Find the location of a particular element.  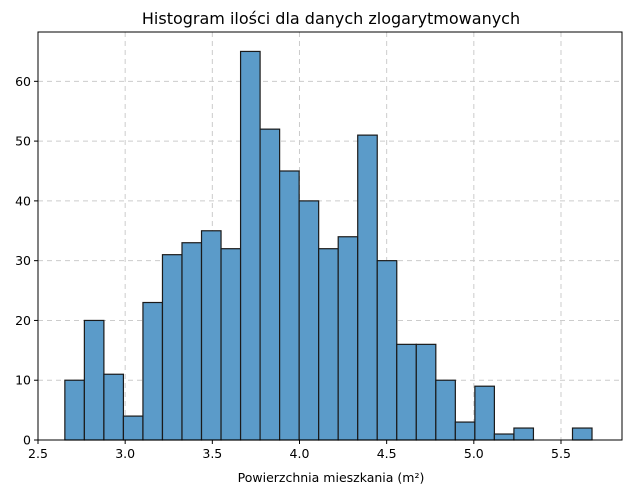

y-tick-label: 20 is located at coordinates (23, 320).